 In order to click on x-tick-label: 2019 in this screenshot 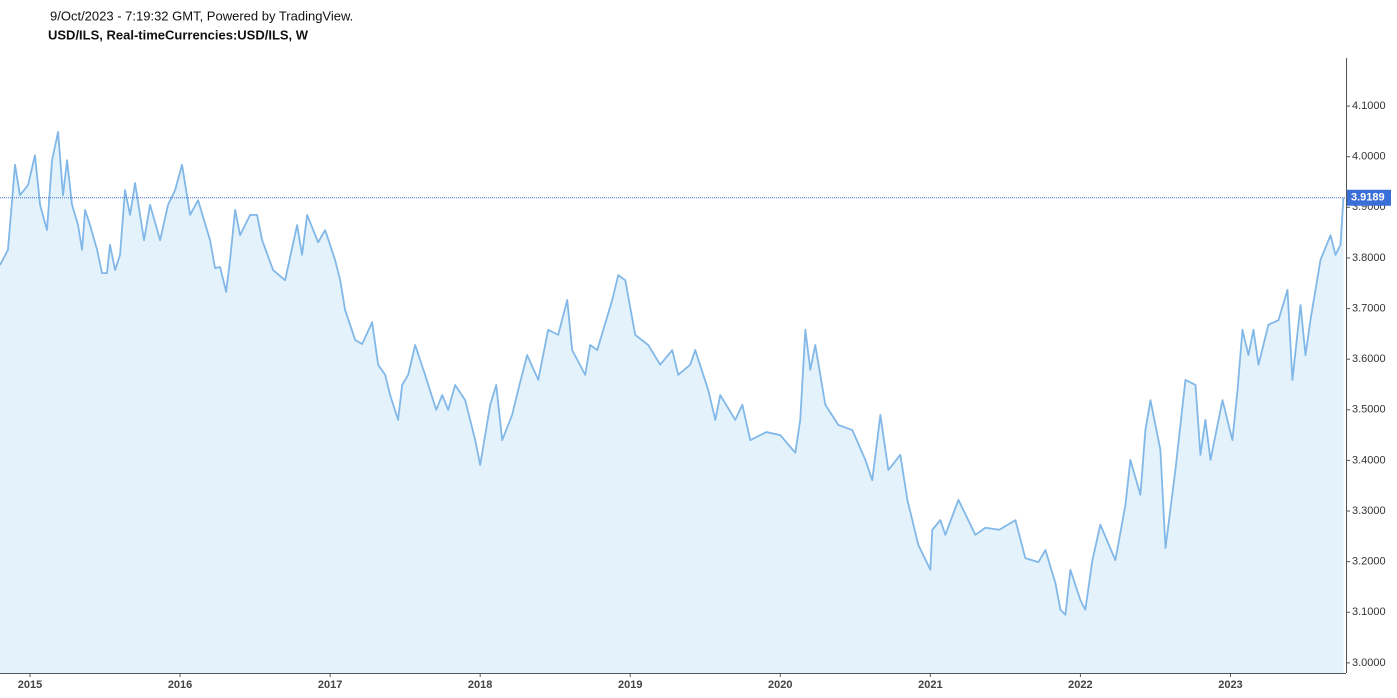, I will do `click(630, 685)`.